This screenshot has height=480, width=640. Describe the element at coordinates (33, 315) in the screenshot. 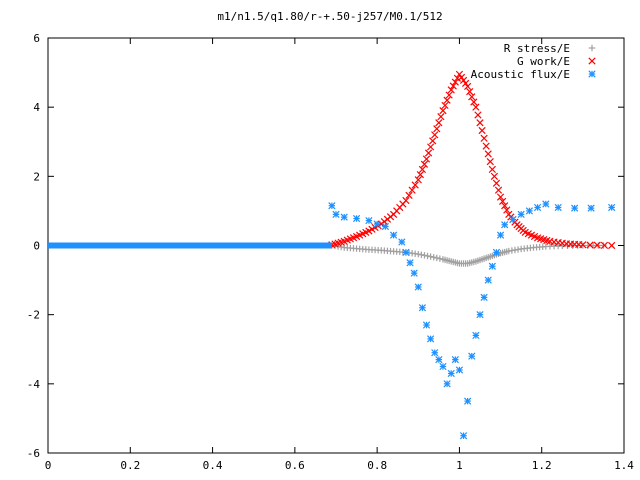

I see `y-tick-label: -2` at that location.